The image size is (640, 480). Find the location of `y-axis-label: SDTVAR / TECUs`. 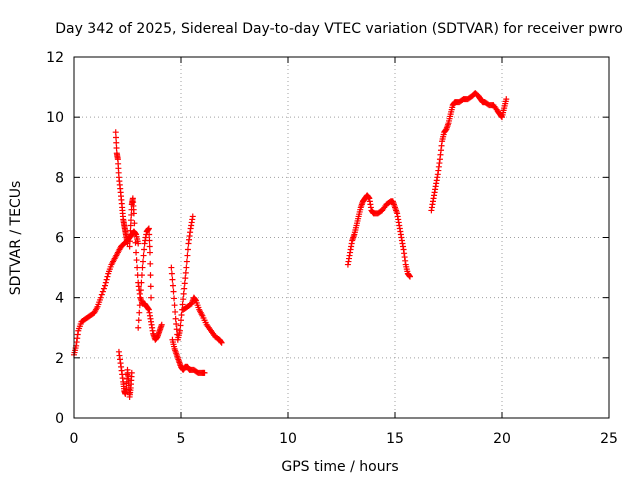

y-axis-label: SDTVAR / TECUs is located at coordinates (16, 238).